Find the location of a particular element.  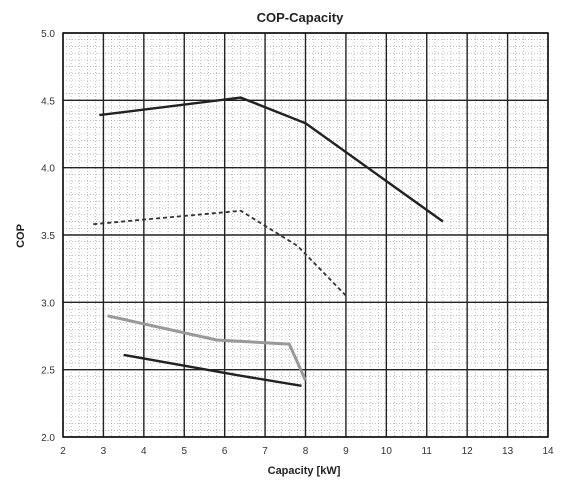

x-tick-label: 11 is located at coordinates (427, 451).